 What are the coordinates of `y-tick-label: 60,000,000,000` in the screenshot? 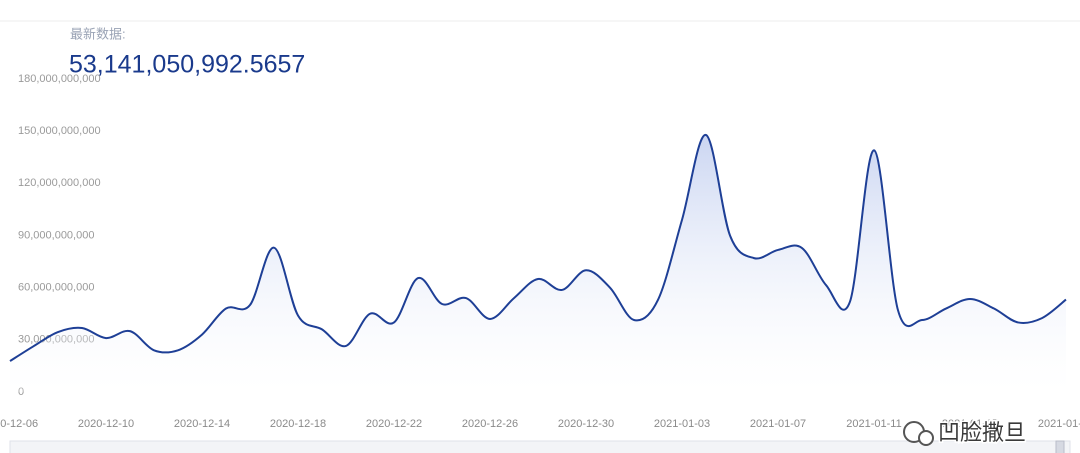 It's located at (56, 288).